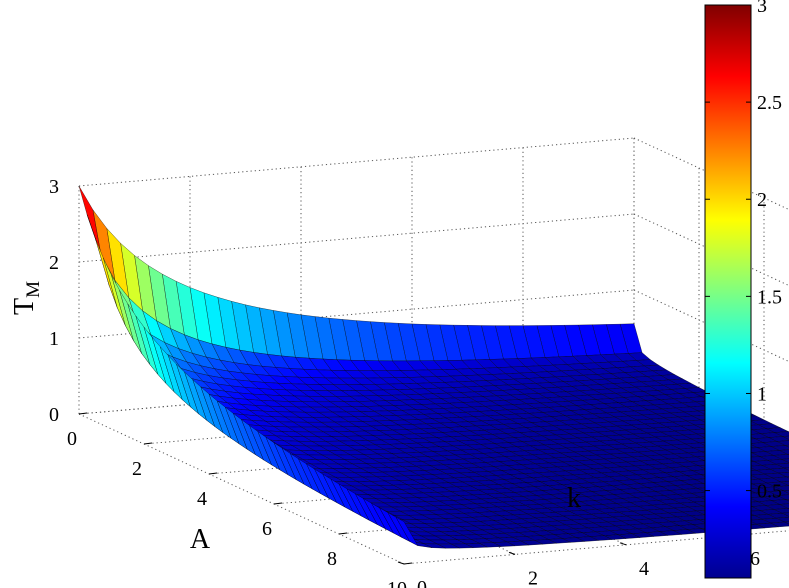 This screenshot has width=789, height=588. What do you see at coordinates (762, 394) in the screenshot?
I see `colorbar-tick-label: 1` at bounding box center [762, 394].